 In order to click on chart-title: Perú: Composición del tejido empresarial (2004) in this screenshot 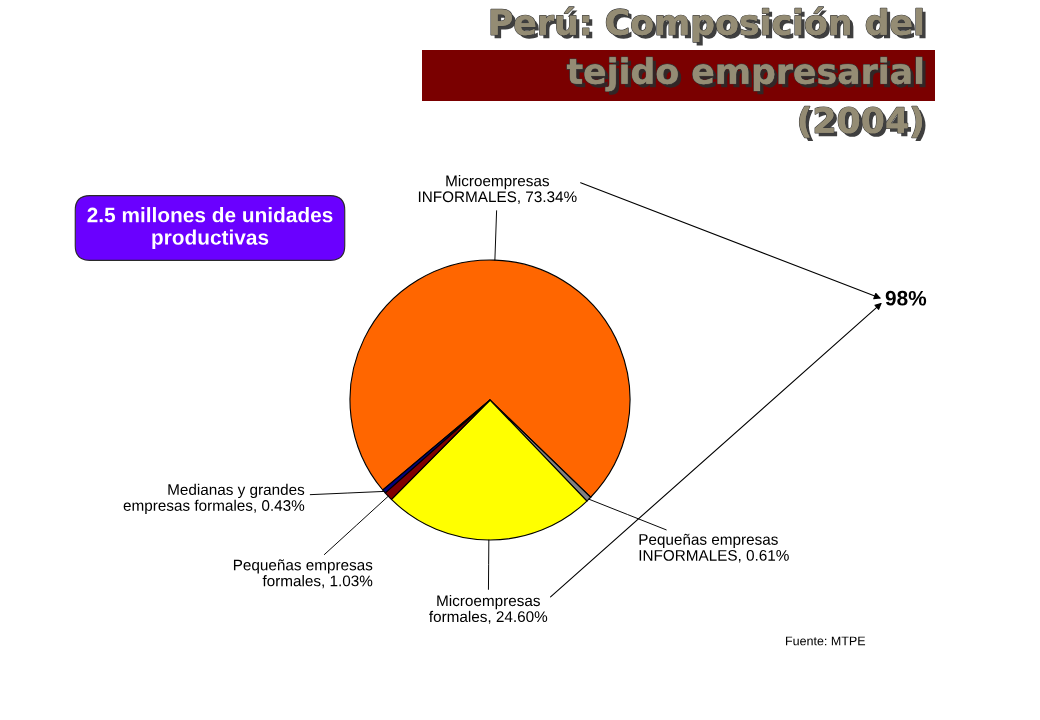, I will do `click(708, 74)`.